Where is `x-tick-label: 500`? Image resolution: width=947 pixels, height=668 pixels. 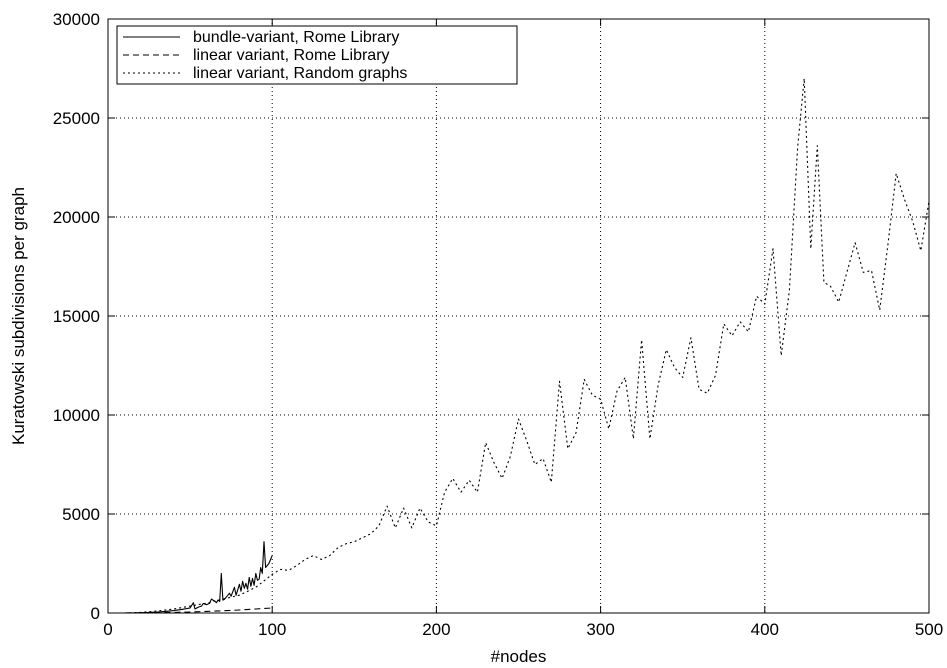
x-tick-label: 500 is located at coordinates (929, 629).